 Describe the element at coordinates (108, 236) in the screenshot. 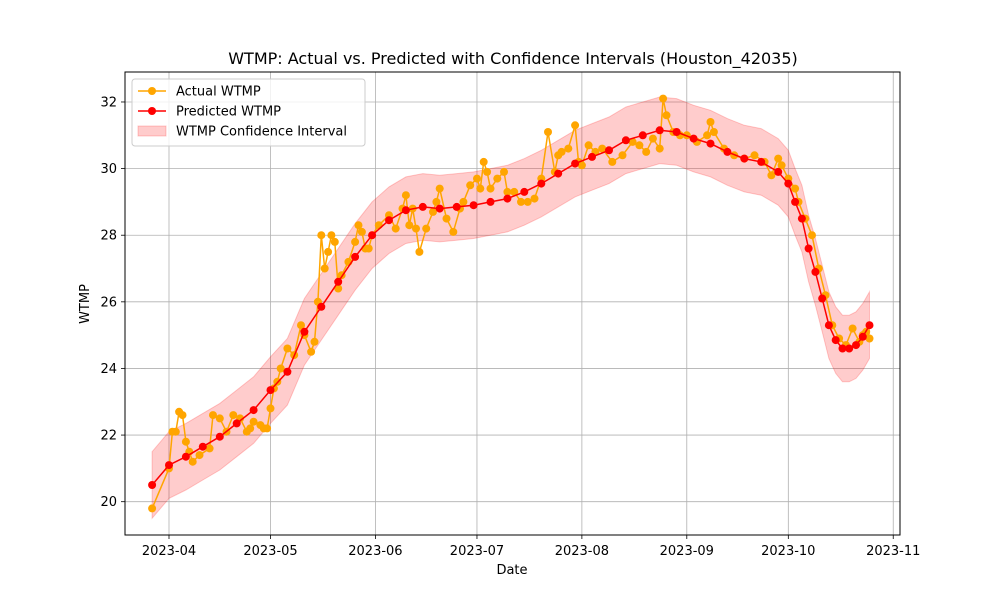

I see `y-tick-label: 28` at that location.